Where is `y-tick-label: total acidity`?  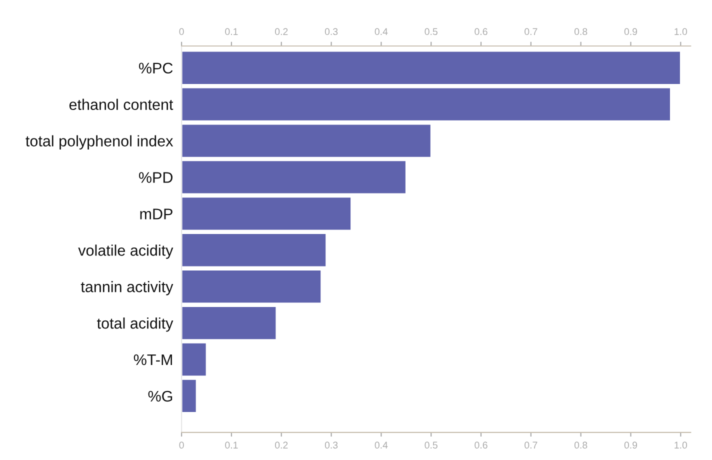
y-tick-label: total acidity is located at coordinates (135, 325).